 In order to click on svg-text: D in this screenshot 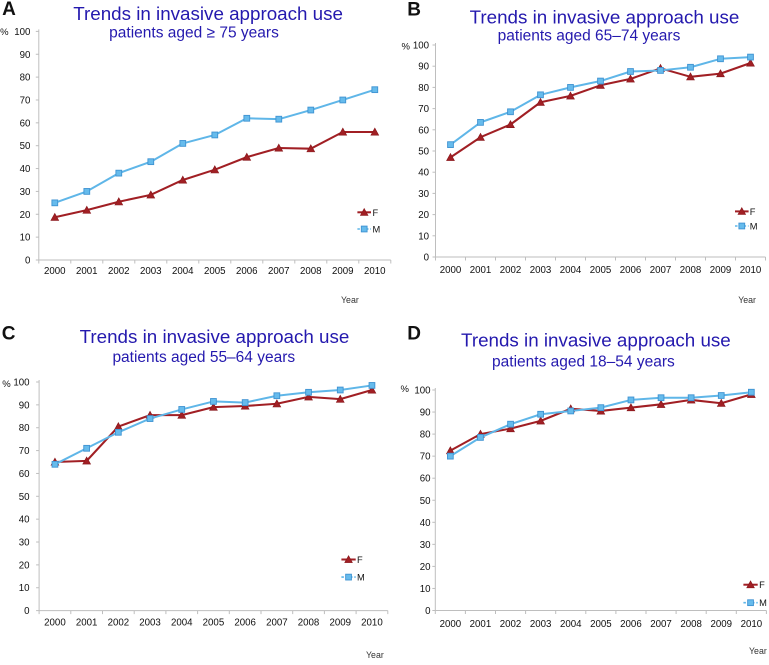, I will do `click(414, 334)`.